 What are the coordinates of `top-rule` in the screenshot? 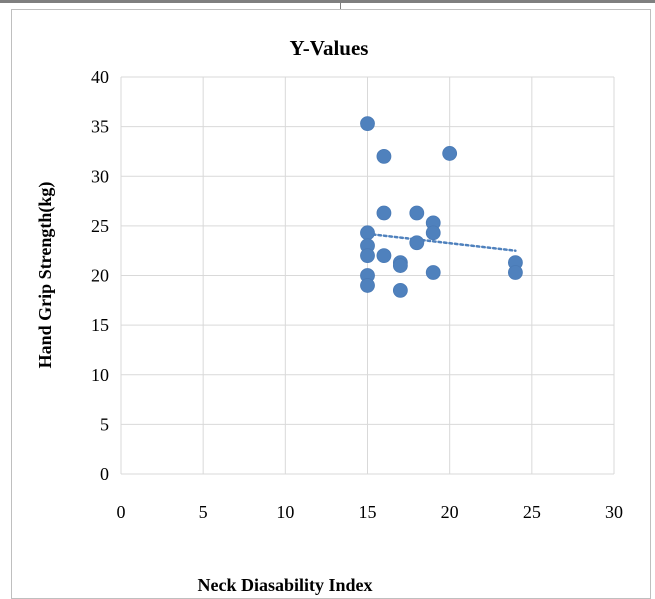 It's located at (327, 1).